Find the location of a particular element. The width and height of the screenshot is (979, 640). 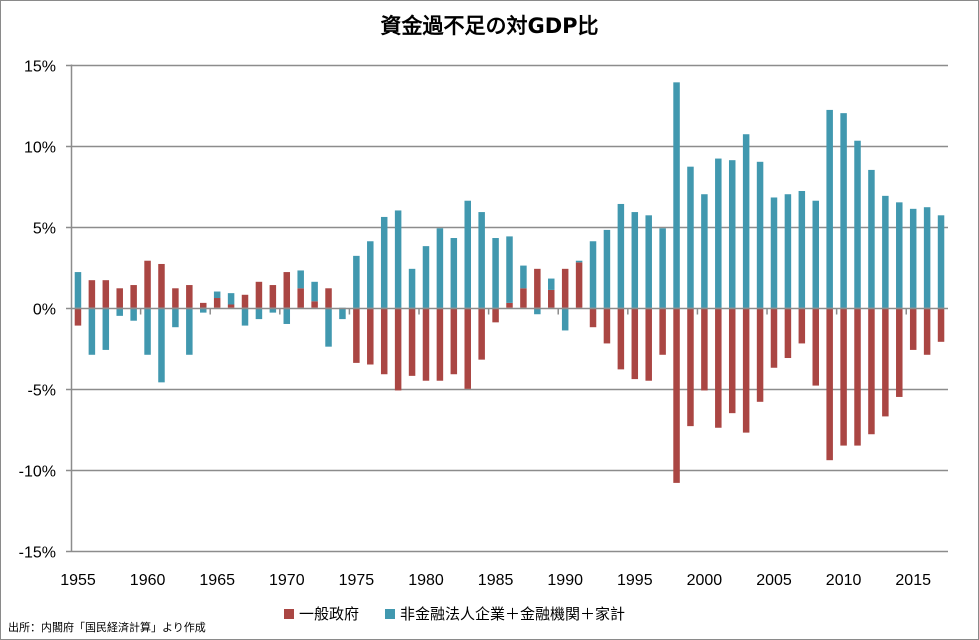

bar-private-1964 is located at coordinates (203, 310).